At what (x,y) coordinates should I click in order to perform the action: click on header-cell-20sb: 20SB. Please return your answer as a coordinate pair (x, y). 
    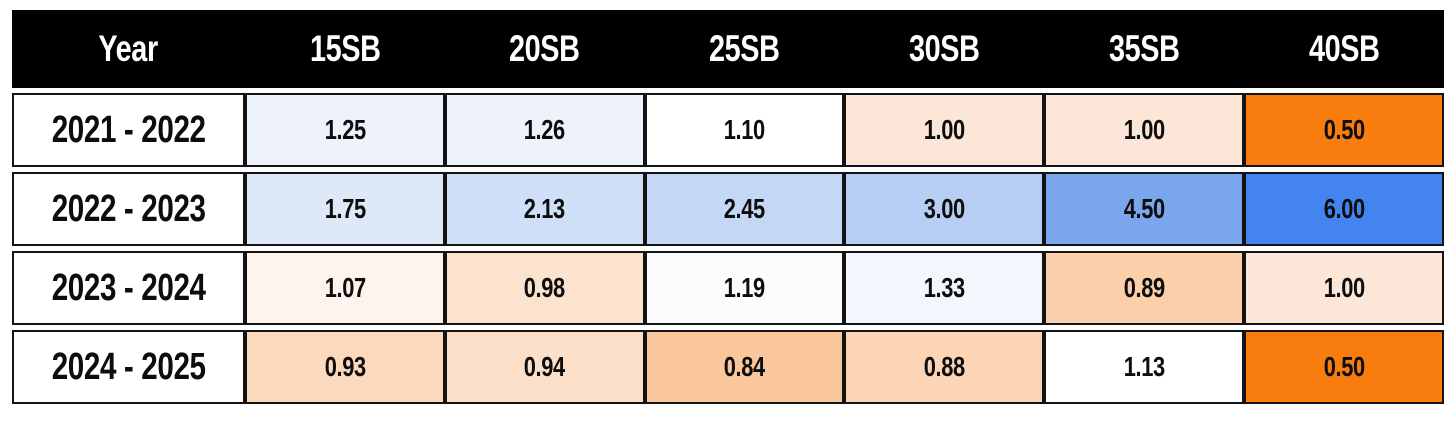
    Looking at the image, I should click on (544, 49).